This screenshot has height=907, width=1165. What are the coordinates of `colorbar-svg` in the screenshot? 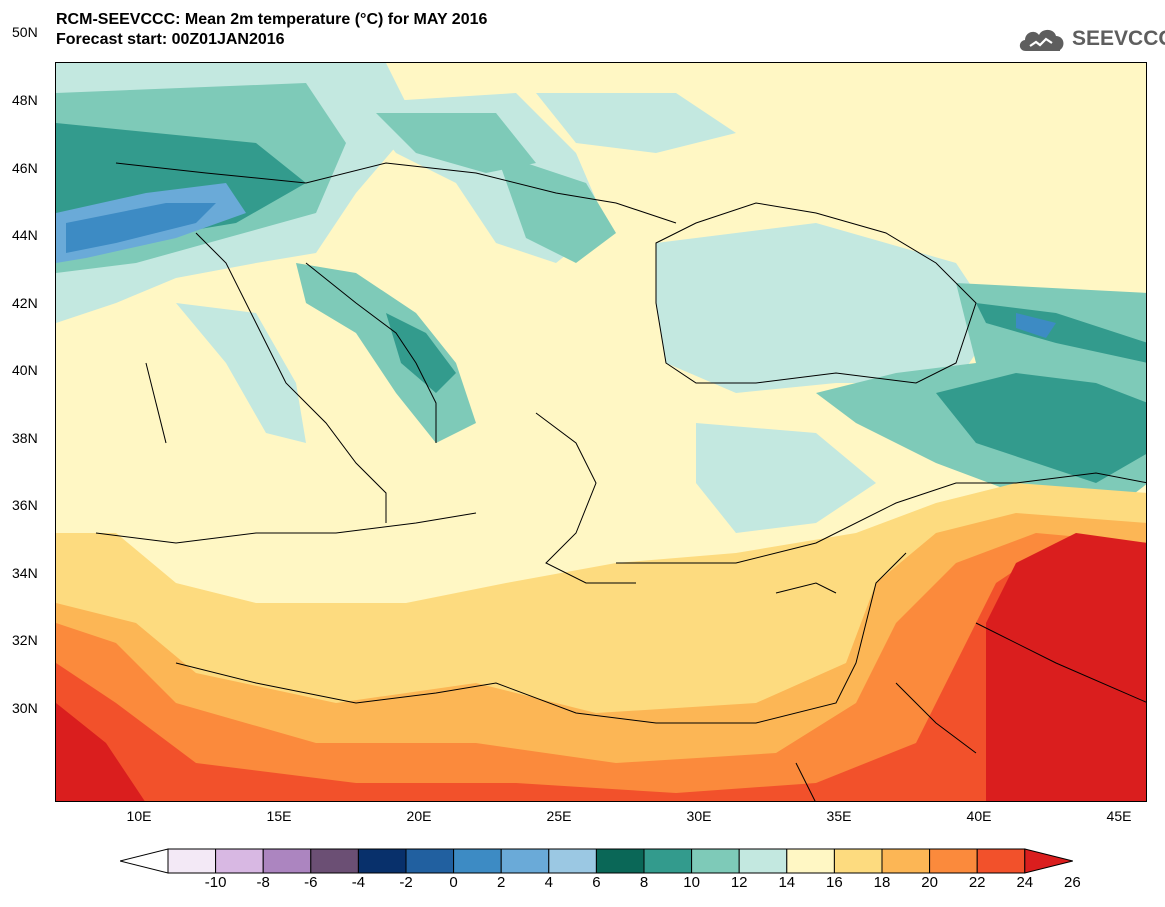 It's located at (596, 861).